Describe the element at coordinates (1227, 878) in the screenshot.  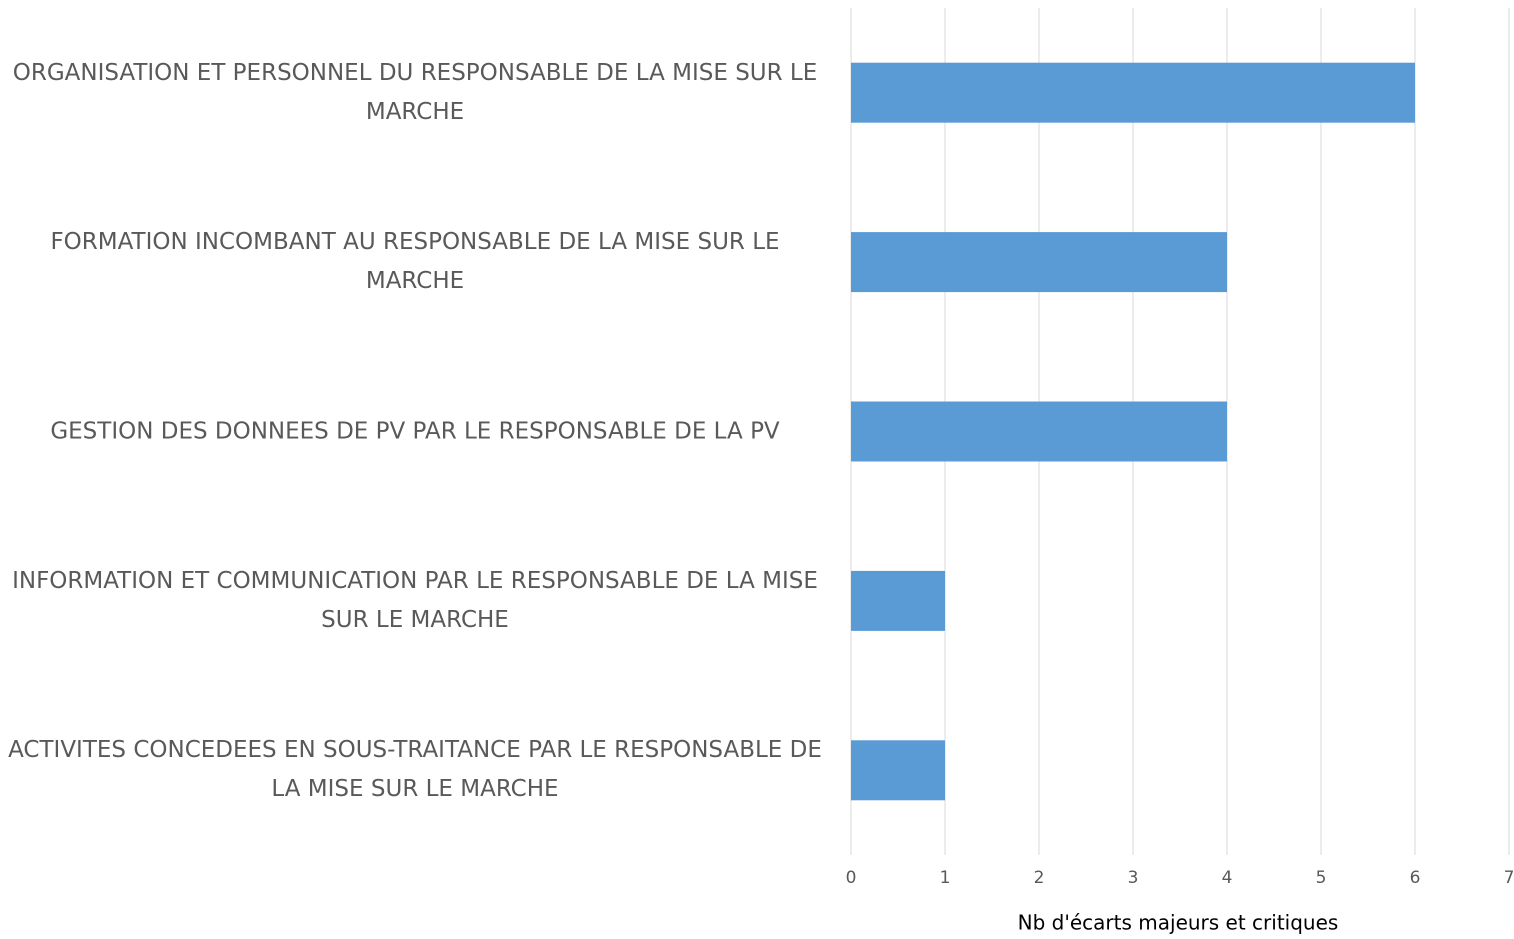
I see `x-tick-label: 4` at that location.